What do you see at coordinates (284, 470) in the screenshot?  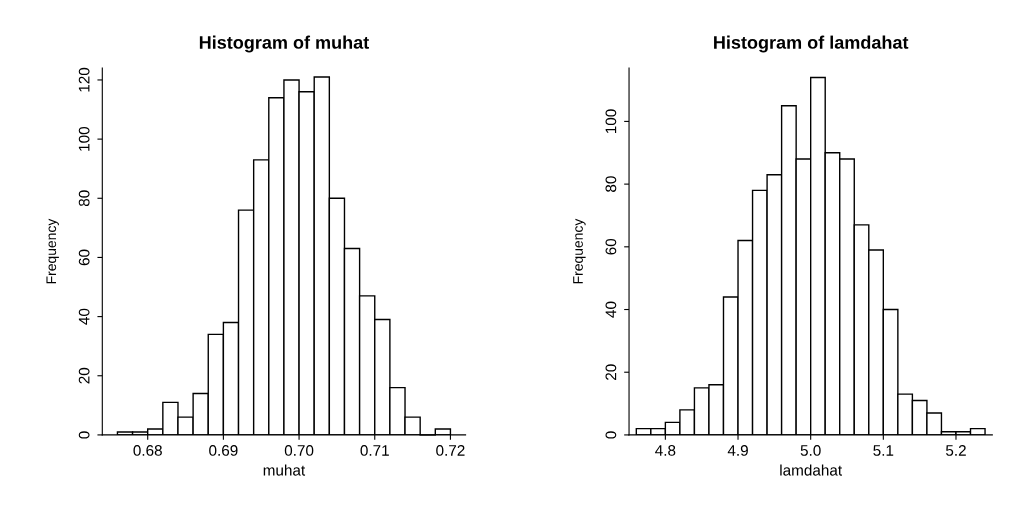 I see `x-axis-title: muhat` at bounding box center [284, 470].